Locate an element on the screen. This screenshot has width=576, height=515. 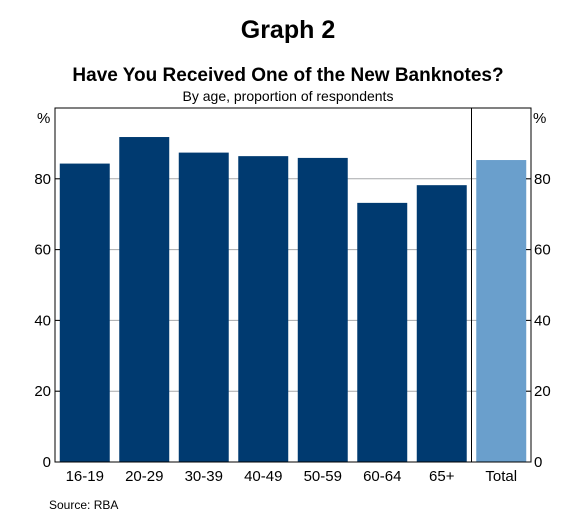
xtick-label-40-49: 40-49 is located at coordinates (263, 476).